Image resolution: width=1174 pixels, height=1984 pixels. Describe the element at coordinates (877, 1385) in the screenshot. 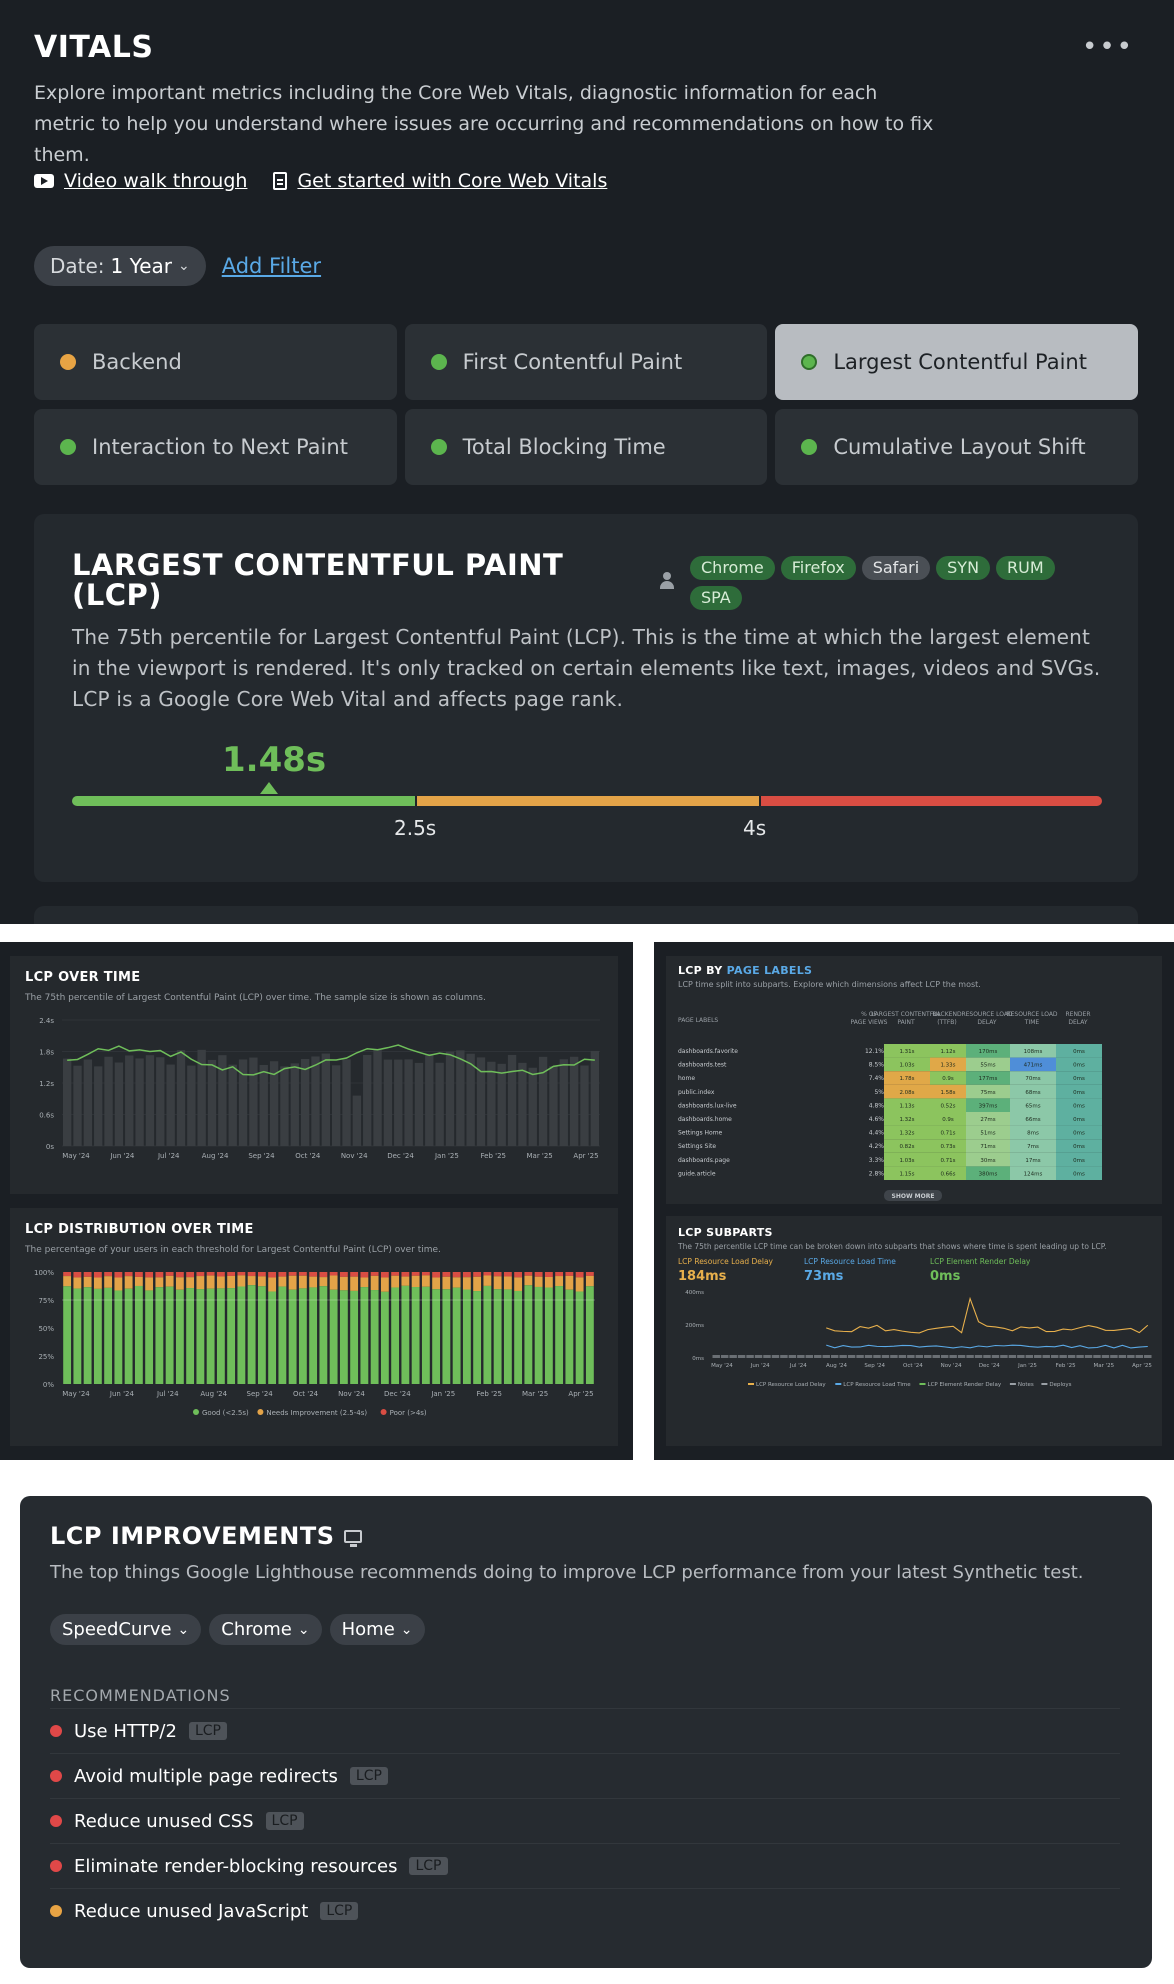

I see `legend-label: LCP Resource Load Time` at that location.